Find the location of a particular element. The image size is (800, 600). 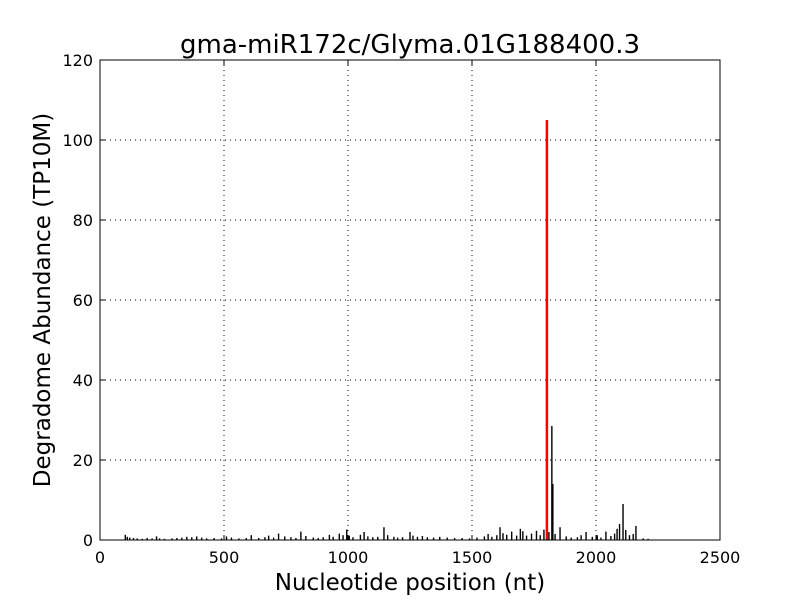

x-tick-label: 0 is located at coordinates (100, 557).